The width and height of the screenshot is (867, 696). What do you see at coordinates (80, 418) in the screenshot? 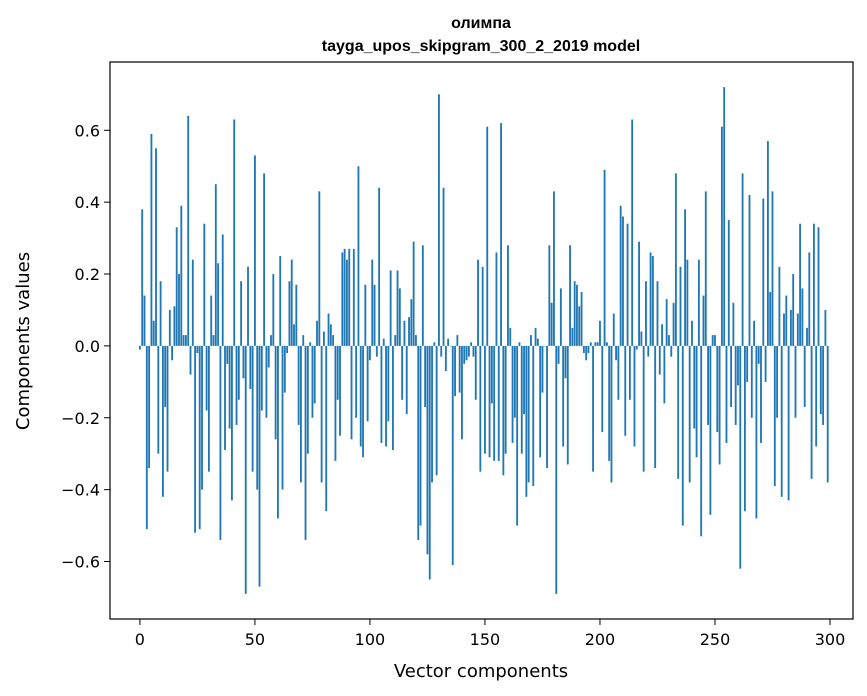
I see `y-tick-label: −0.2` at bounding box center [80, 418].